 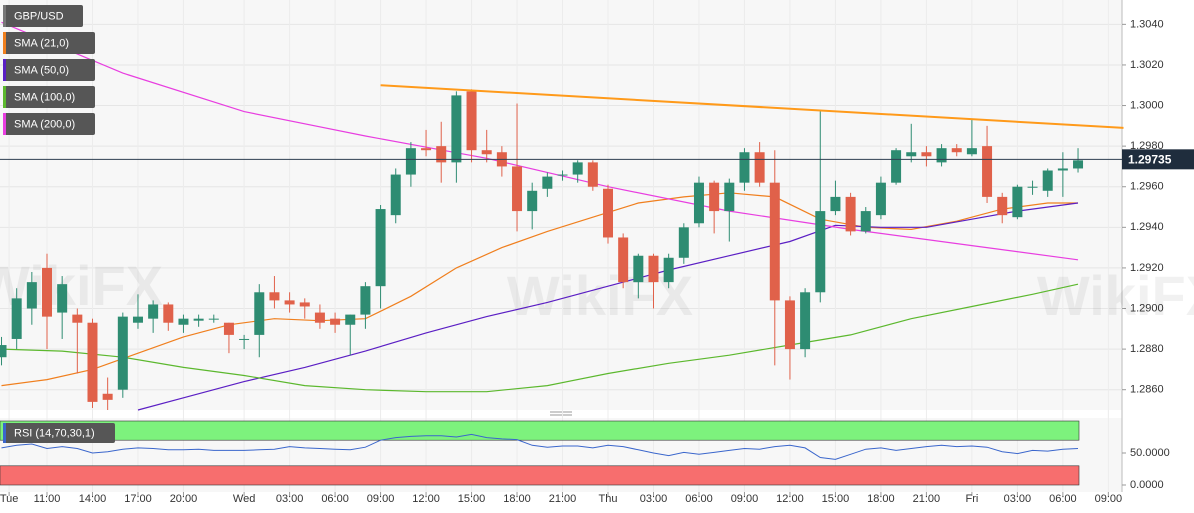 I want to click on y-tick-label: 1.2960, so click(x=1147, y=187).